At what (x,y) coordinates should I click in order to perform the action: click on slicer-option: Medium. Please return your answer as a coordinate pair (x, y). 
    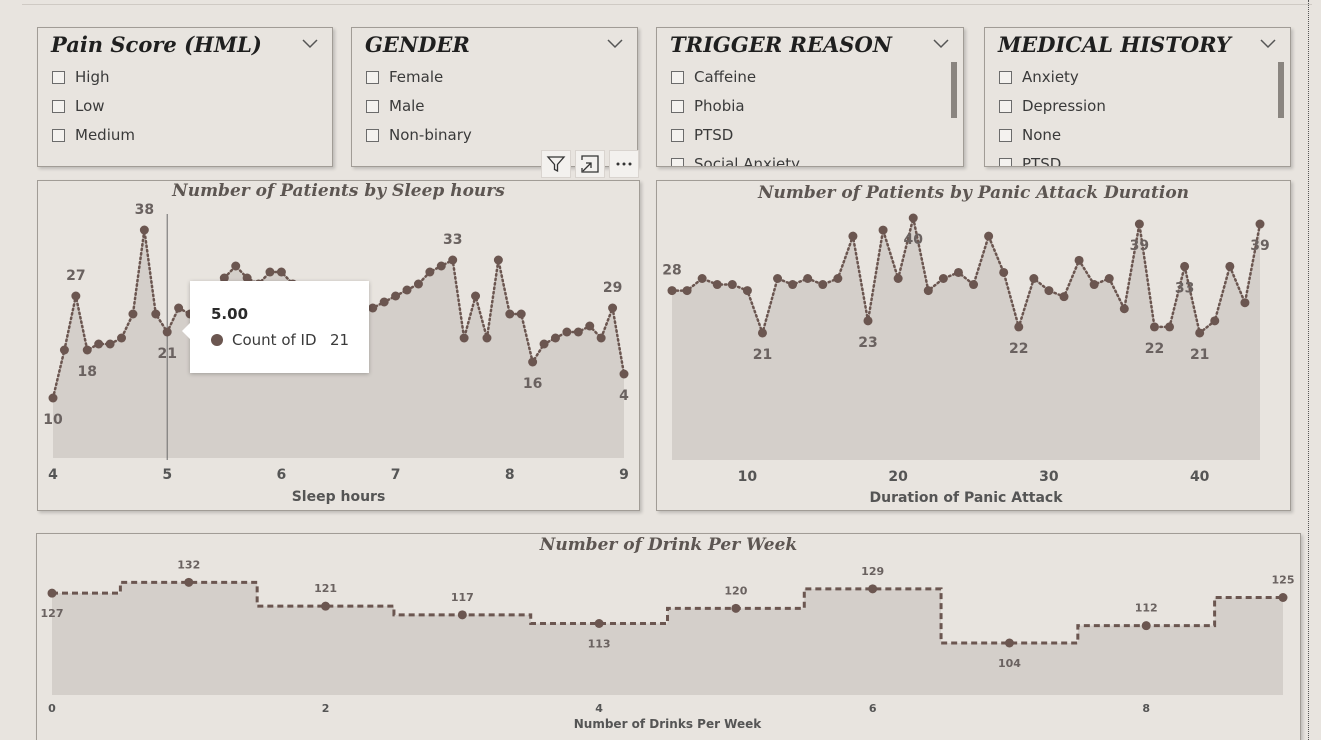
    Looking at the image, I should click on (93, 135).